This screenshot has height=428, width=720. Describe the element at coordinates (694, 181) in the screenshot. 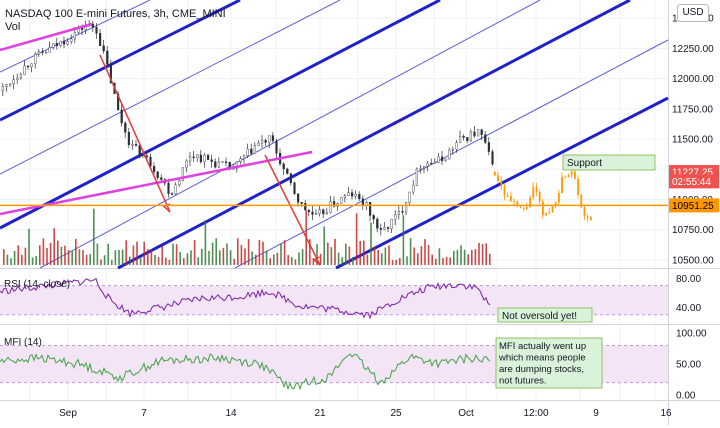

I see `price-badge` at that location.